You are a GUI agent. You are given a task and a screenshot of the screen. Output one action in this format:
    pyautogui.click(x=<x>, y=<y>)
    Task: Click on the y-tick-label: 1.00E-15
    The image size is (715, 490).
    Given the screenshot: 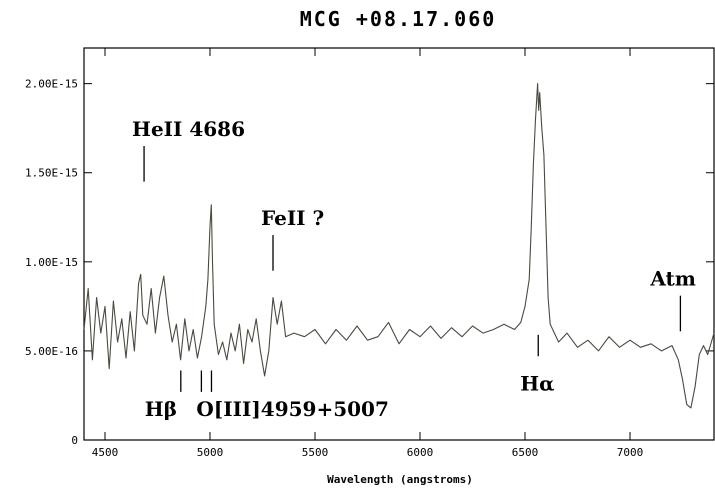 What is the action you would take?
    pyautogui.click(x=51, y=262)
    